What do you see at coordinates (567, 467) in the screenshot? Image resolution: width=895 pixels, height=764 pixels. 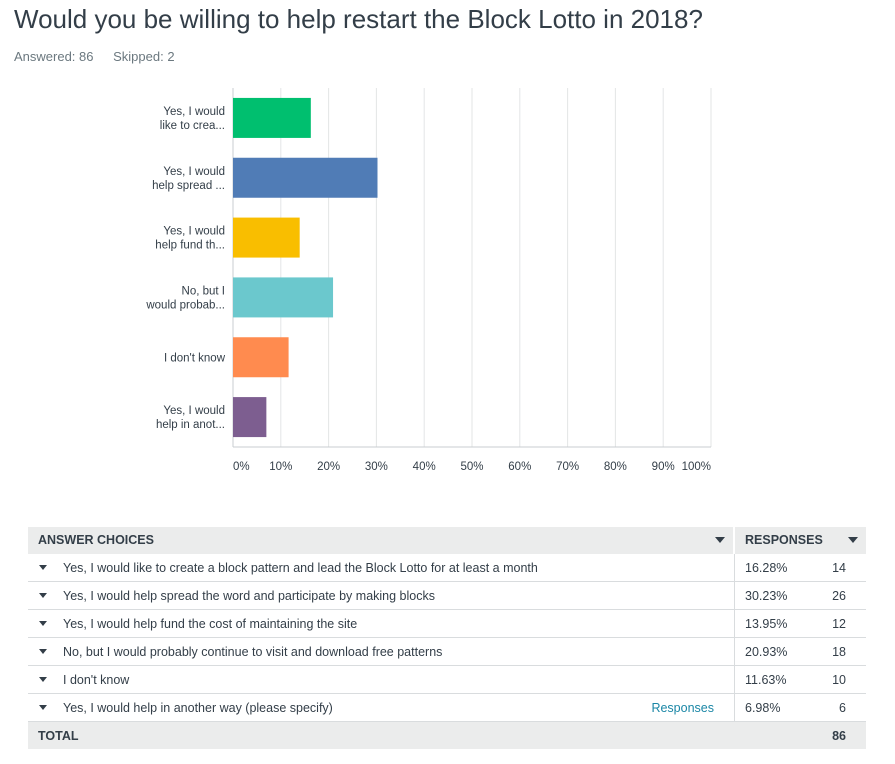 I see `x-tick-label: 70%` at bounding box center [567, 467].